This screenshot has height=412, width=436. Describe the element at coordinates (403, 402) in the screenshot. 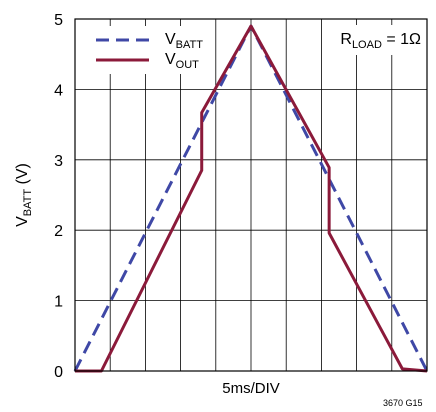

I see `figure-code: 3670 G15` at that location.